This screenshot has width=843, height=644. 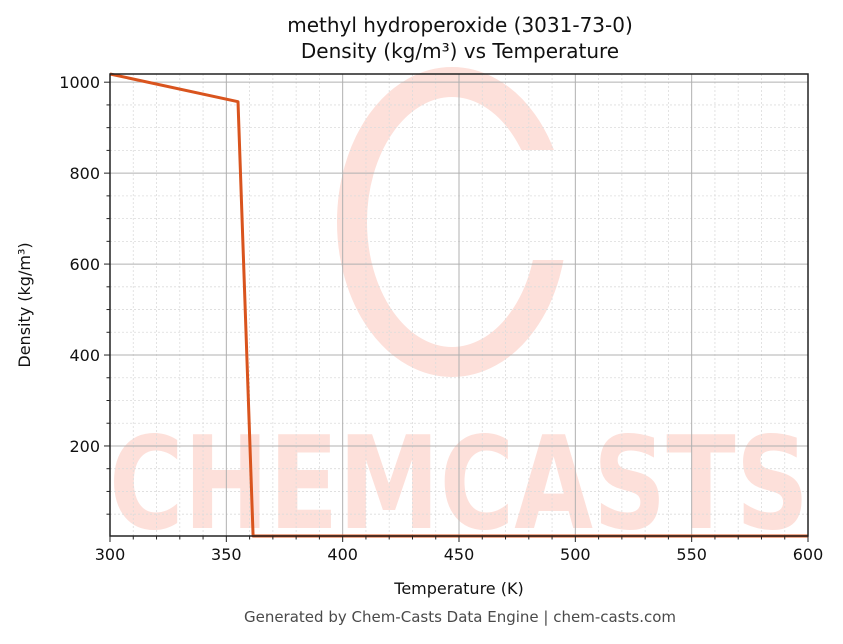 What do you see at coordinates (460, 51) in the screenshot?
I see `chart-title-line2: Density (kg/m³) vs Temperature` at bounding box center [460, 51].